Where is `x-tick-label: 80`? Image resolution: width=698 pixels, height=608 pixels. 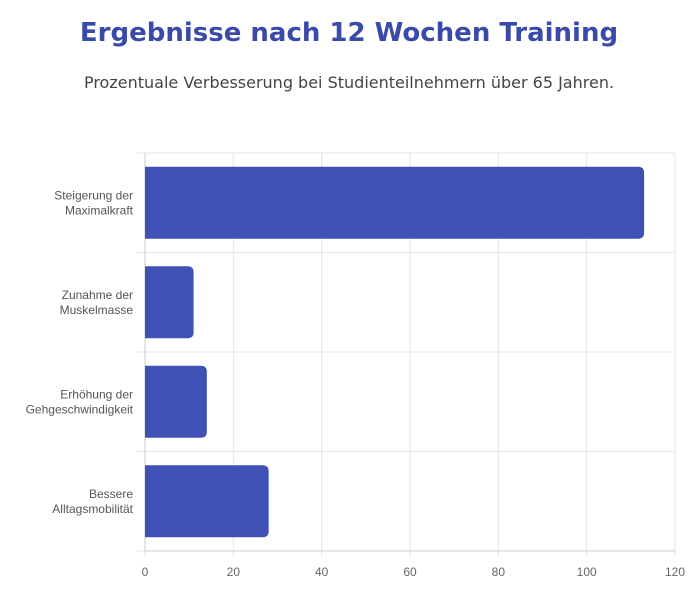 x-tick-label: 80 is located at coordinates (499, 572).